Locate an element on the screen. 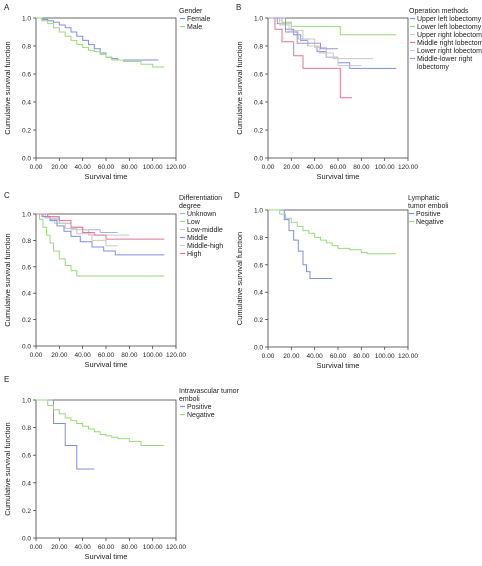  legend-title: Differentiation is located at coordinates (200, 198).